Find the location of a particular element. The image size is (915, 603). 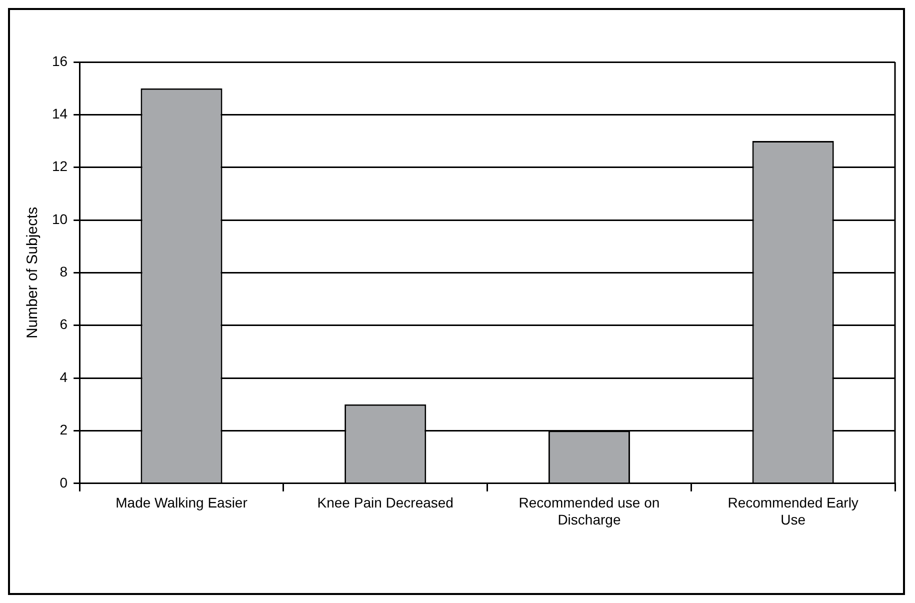

y-tick-label: 2 is located at coordinates (64, 430).